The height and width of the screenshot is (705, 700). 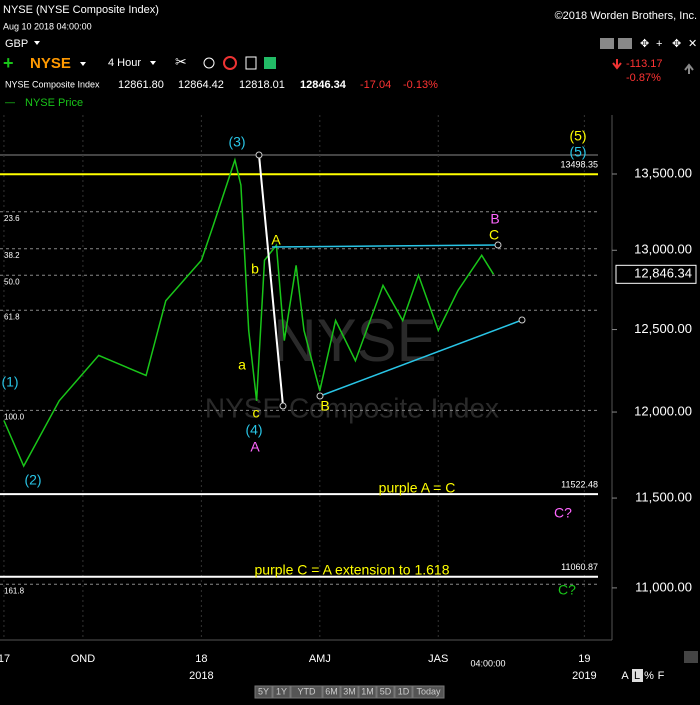 I want to click on tool-icon: ✂, so click(x=181, y=62).